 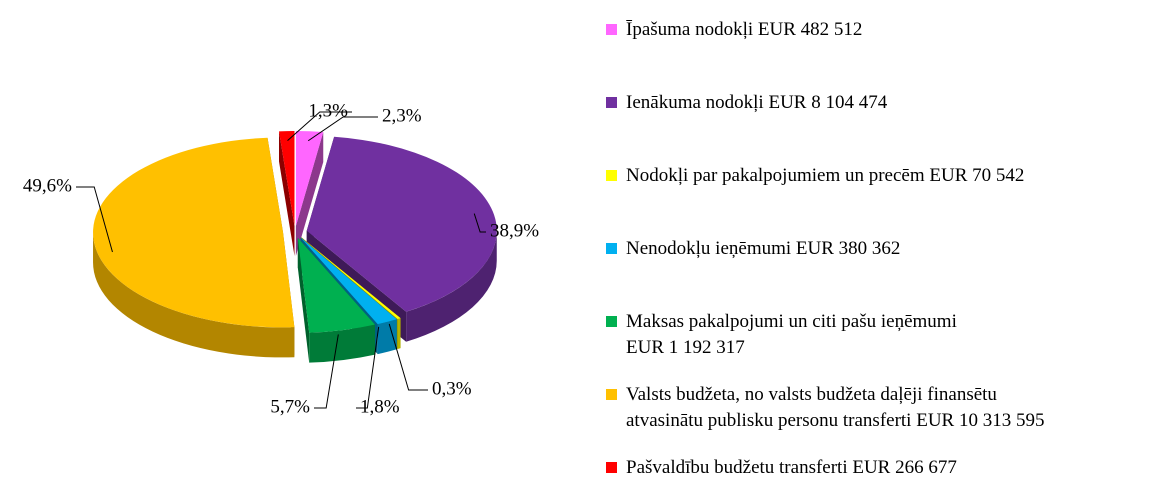 I want to click on legend-item: Ienākuma nodokļi EUR 8 104 474, so click(x=746, y=103).